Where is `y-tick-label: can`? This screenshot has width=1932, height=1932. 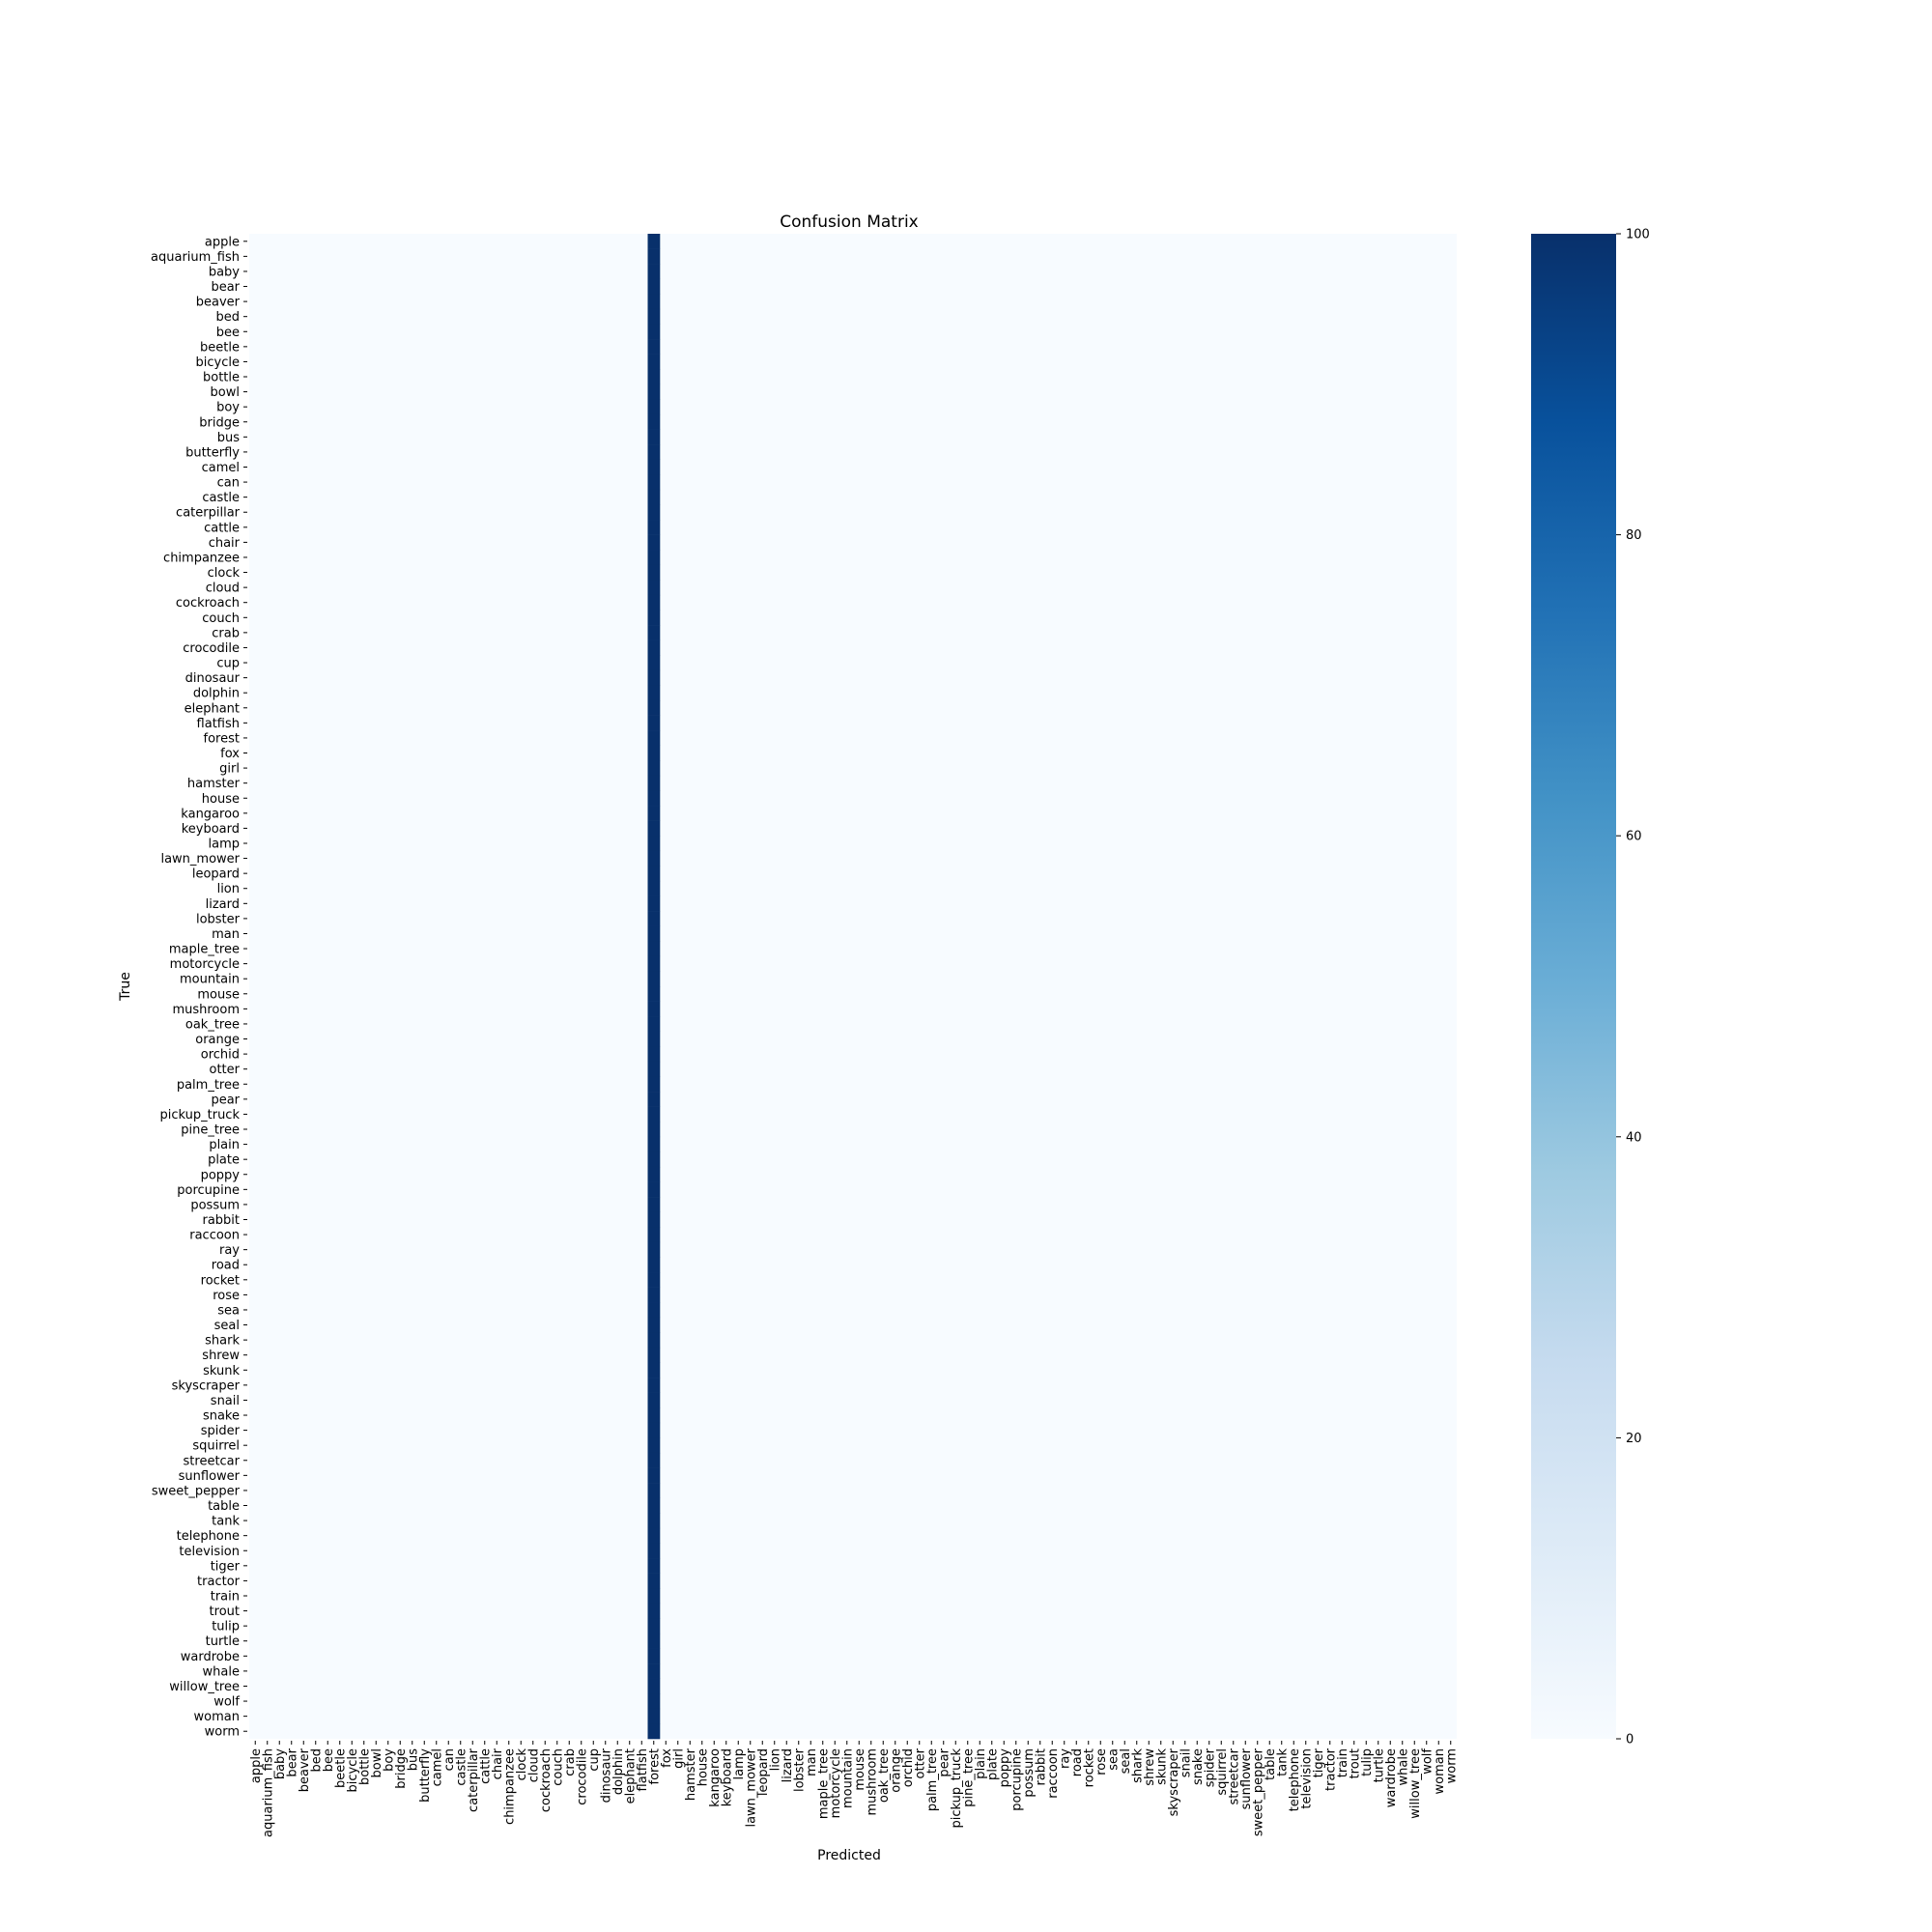
y-tick-label: can is located at coordinates (228, 483).